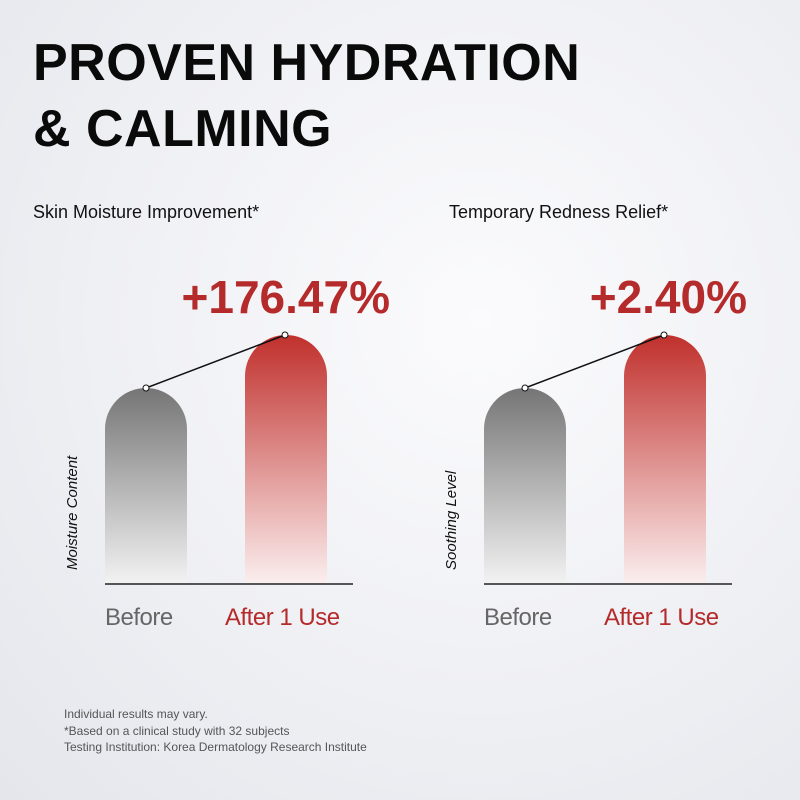 This screenshot has height=800, width=800. What do you see at coordinates (608, 458) in the screenshot?
I see `right-chart` at bounding box center [608, 458].